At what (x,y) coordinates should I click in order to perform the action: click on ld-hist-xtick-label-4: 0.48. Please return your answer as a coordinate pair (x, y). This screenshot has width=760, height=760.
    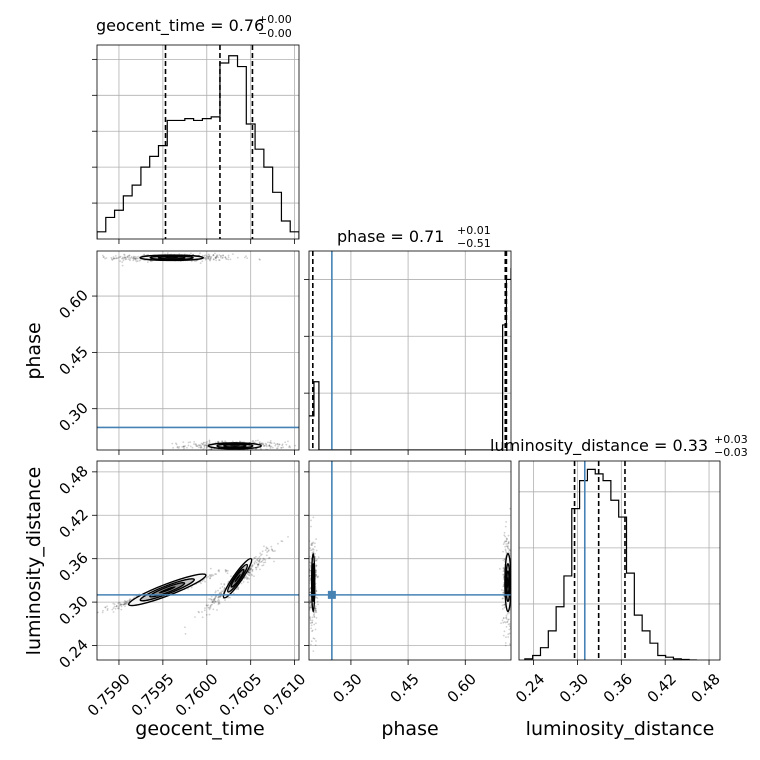
    Looking at the image, I should click on (705, 688).